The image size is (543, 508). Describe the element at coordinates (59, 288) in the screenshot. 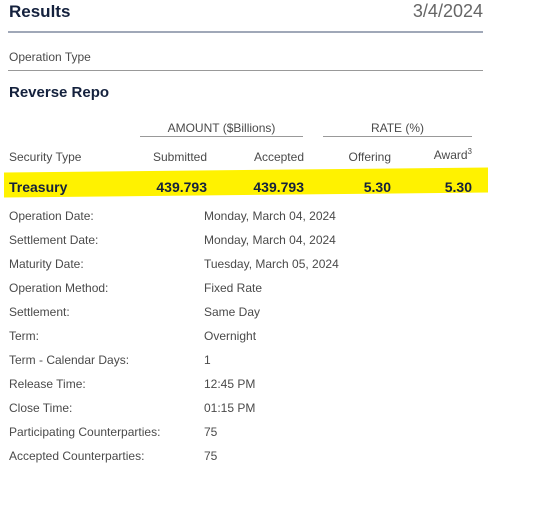

I see `detail-label: Operation Method:` at that location.